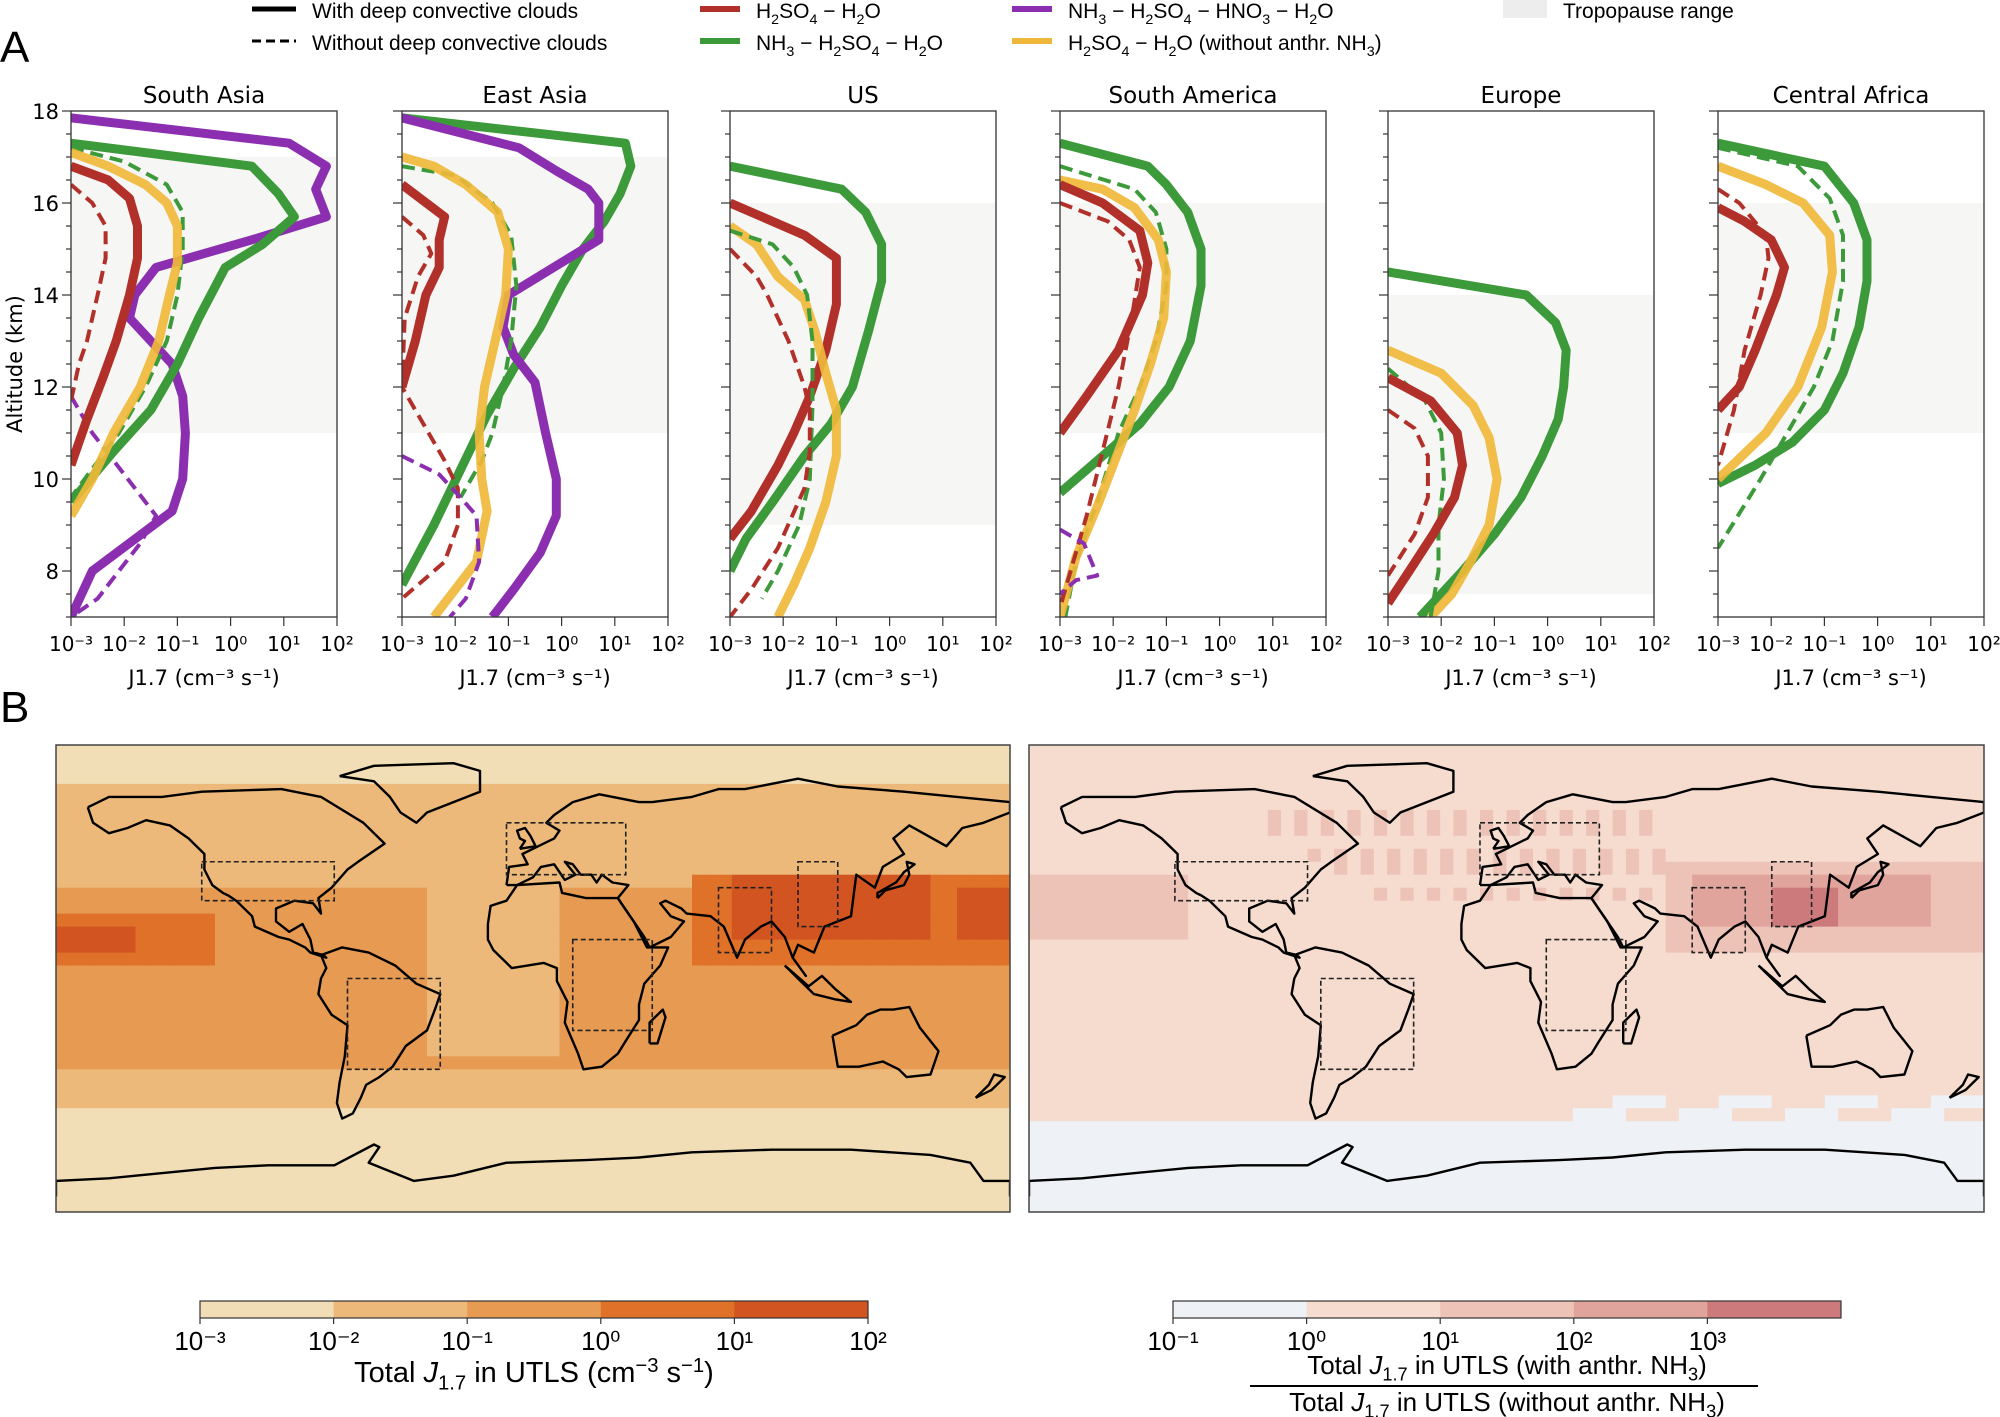  Describe the element at coordinates (1106, 43) in the screenshot. I see `label-part: SO` at that location.